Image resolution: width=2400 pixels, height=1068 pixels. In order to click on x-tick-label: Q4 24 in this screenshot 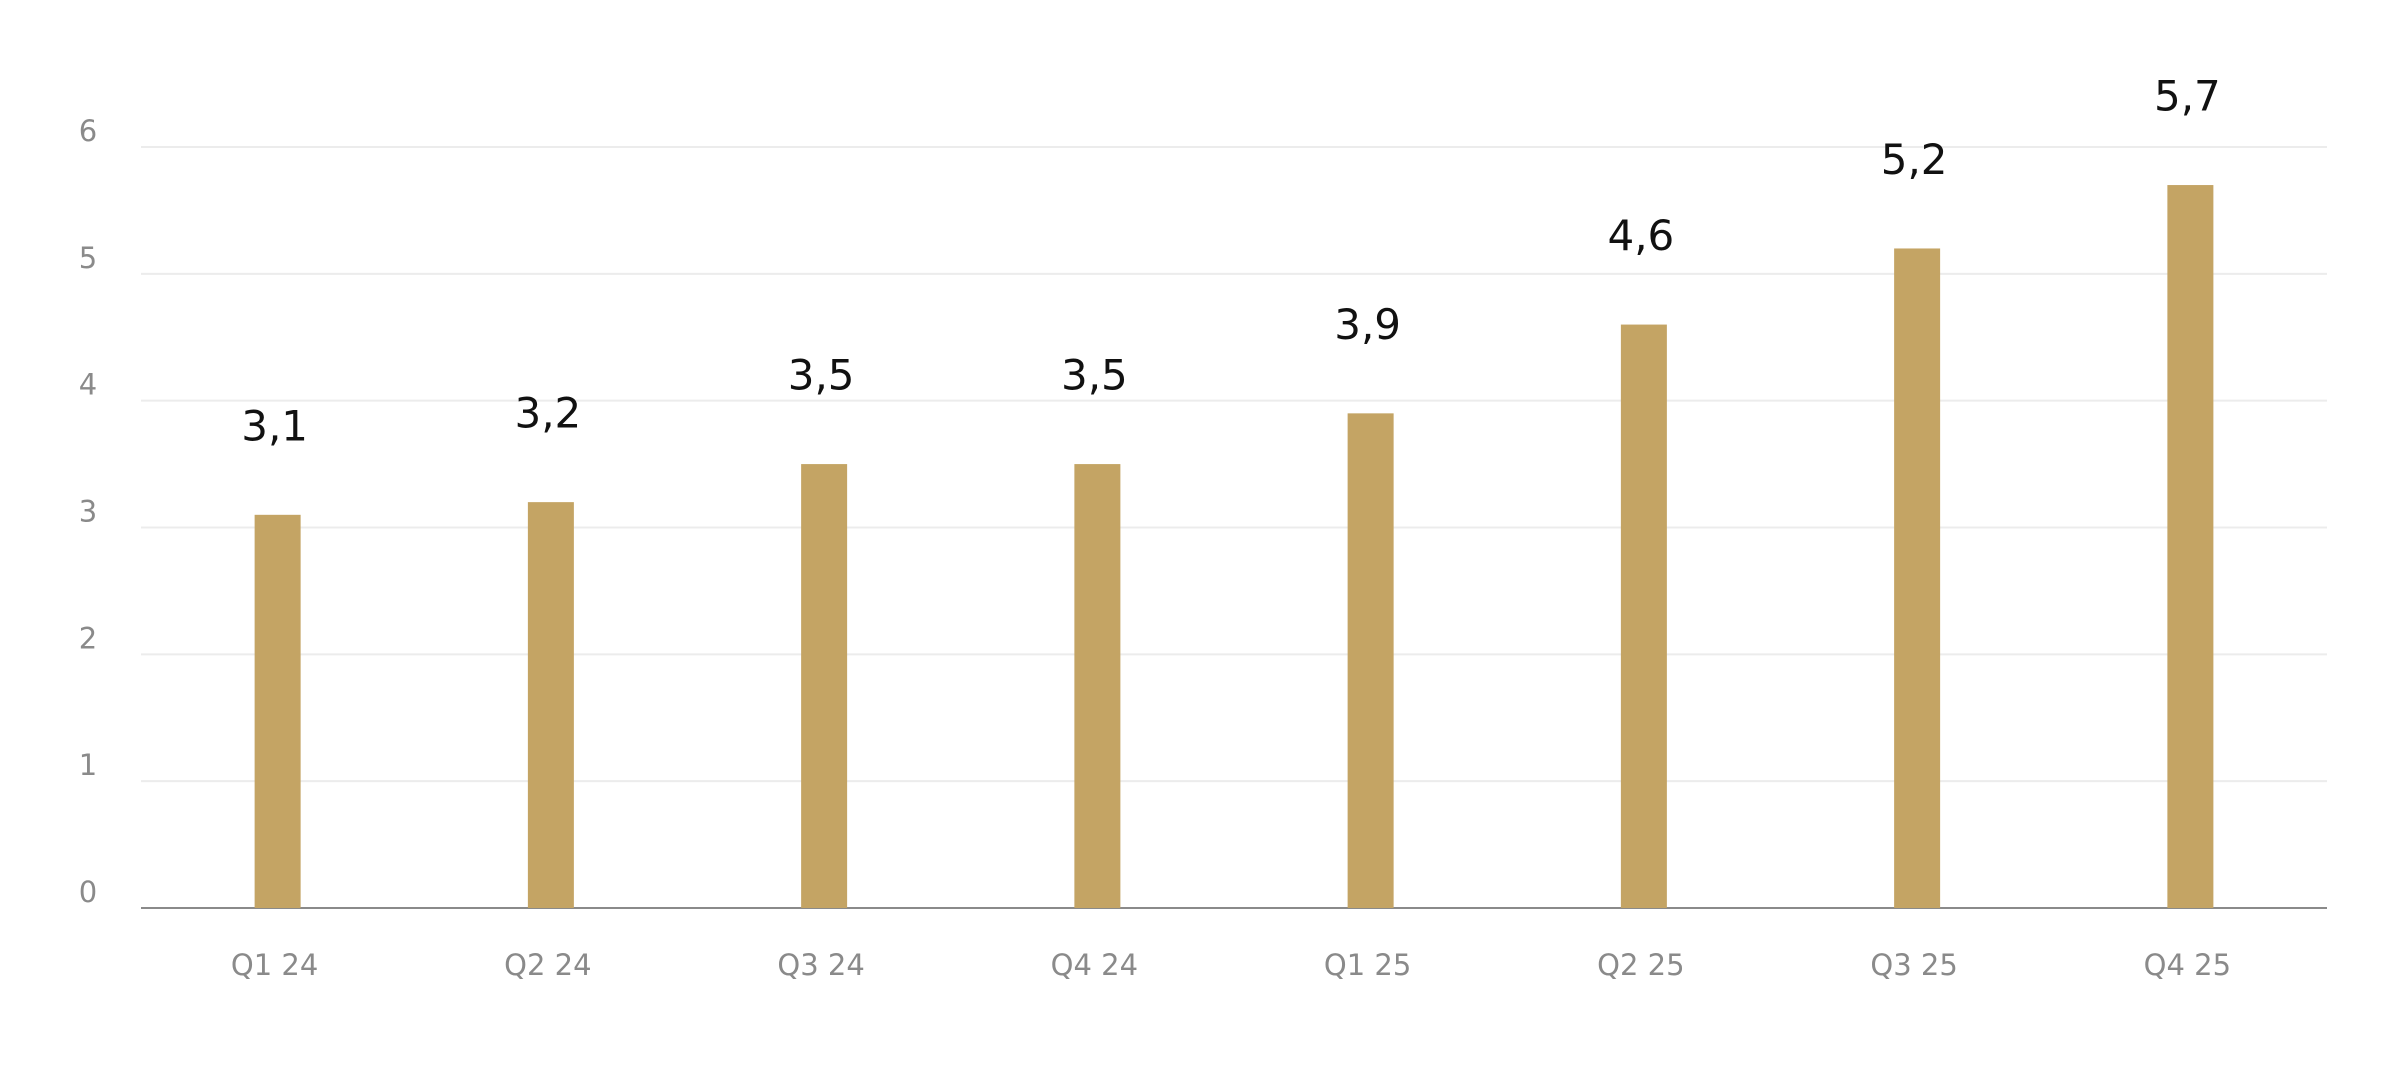, I will do `click(1094, 965)`.